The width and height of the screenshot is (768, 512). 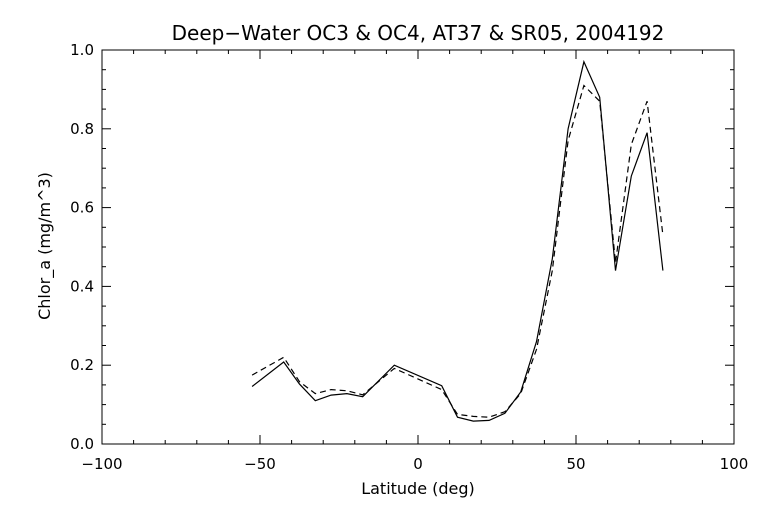 I want to click on y-tick-label: 0.0, so click(x=82, y=444).